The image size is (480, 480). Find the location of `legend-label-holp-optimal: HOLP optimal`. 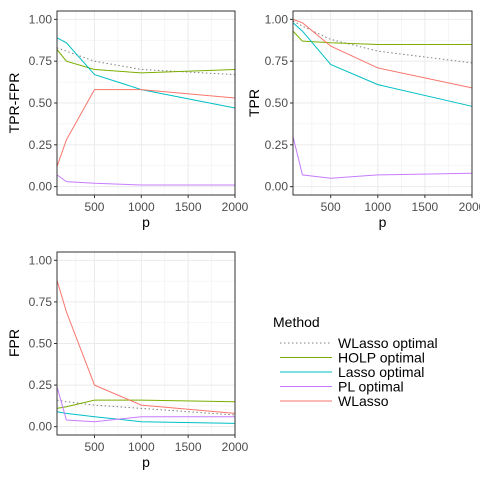

legend-label-holp-optimal: HOLP optimal is located at coordinates (381, 358).